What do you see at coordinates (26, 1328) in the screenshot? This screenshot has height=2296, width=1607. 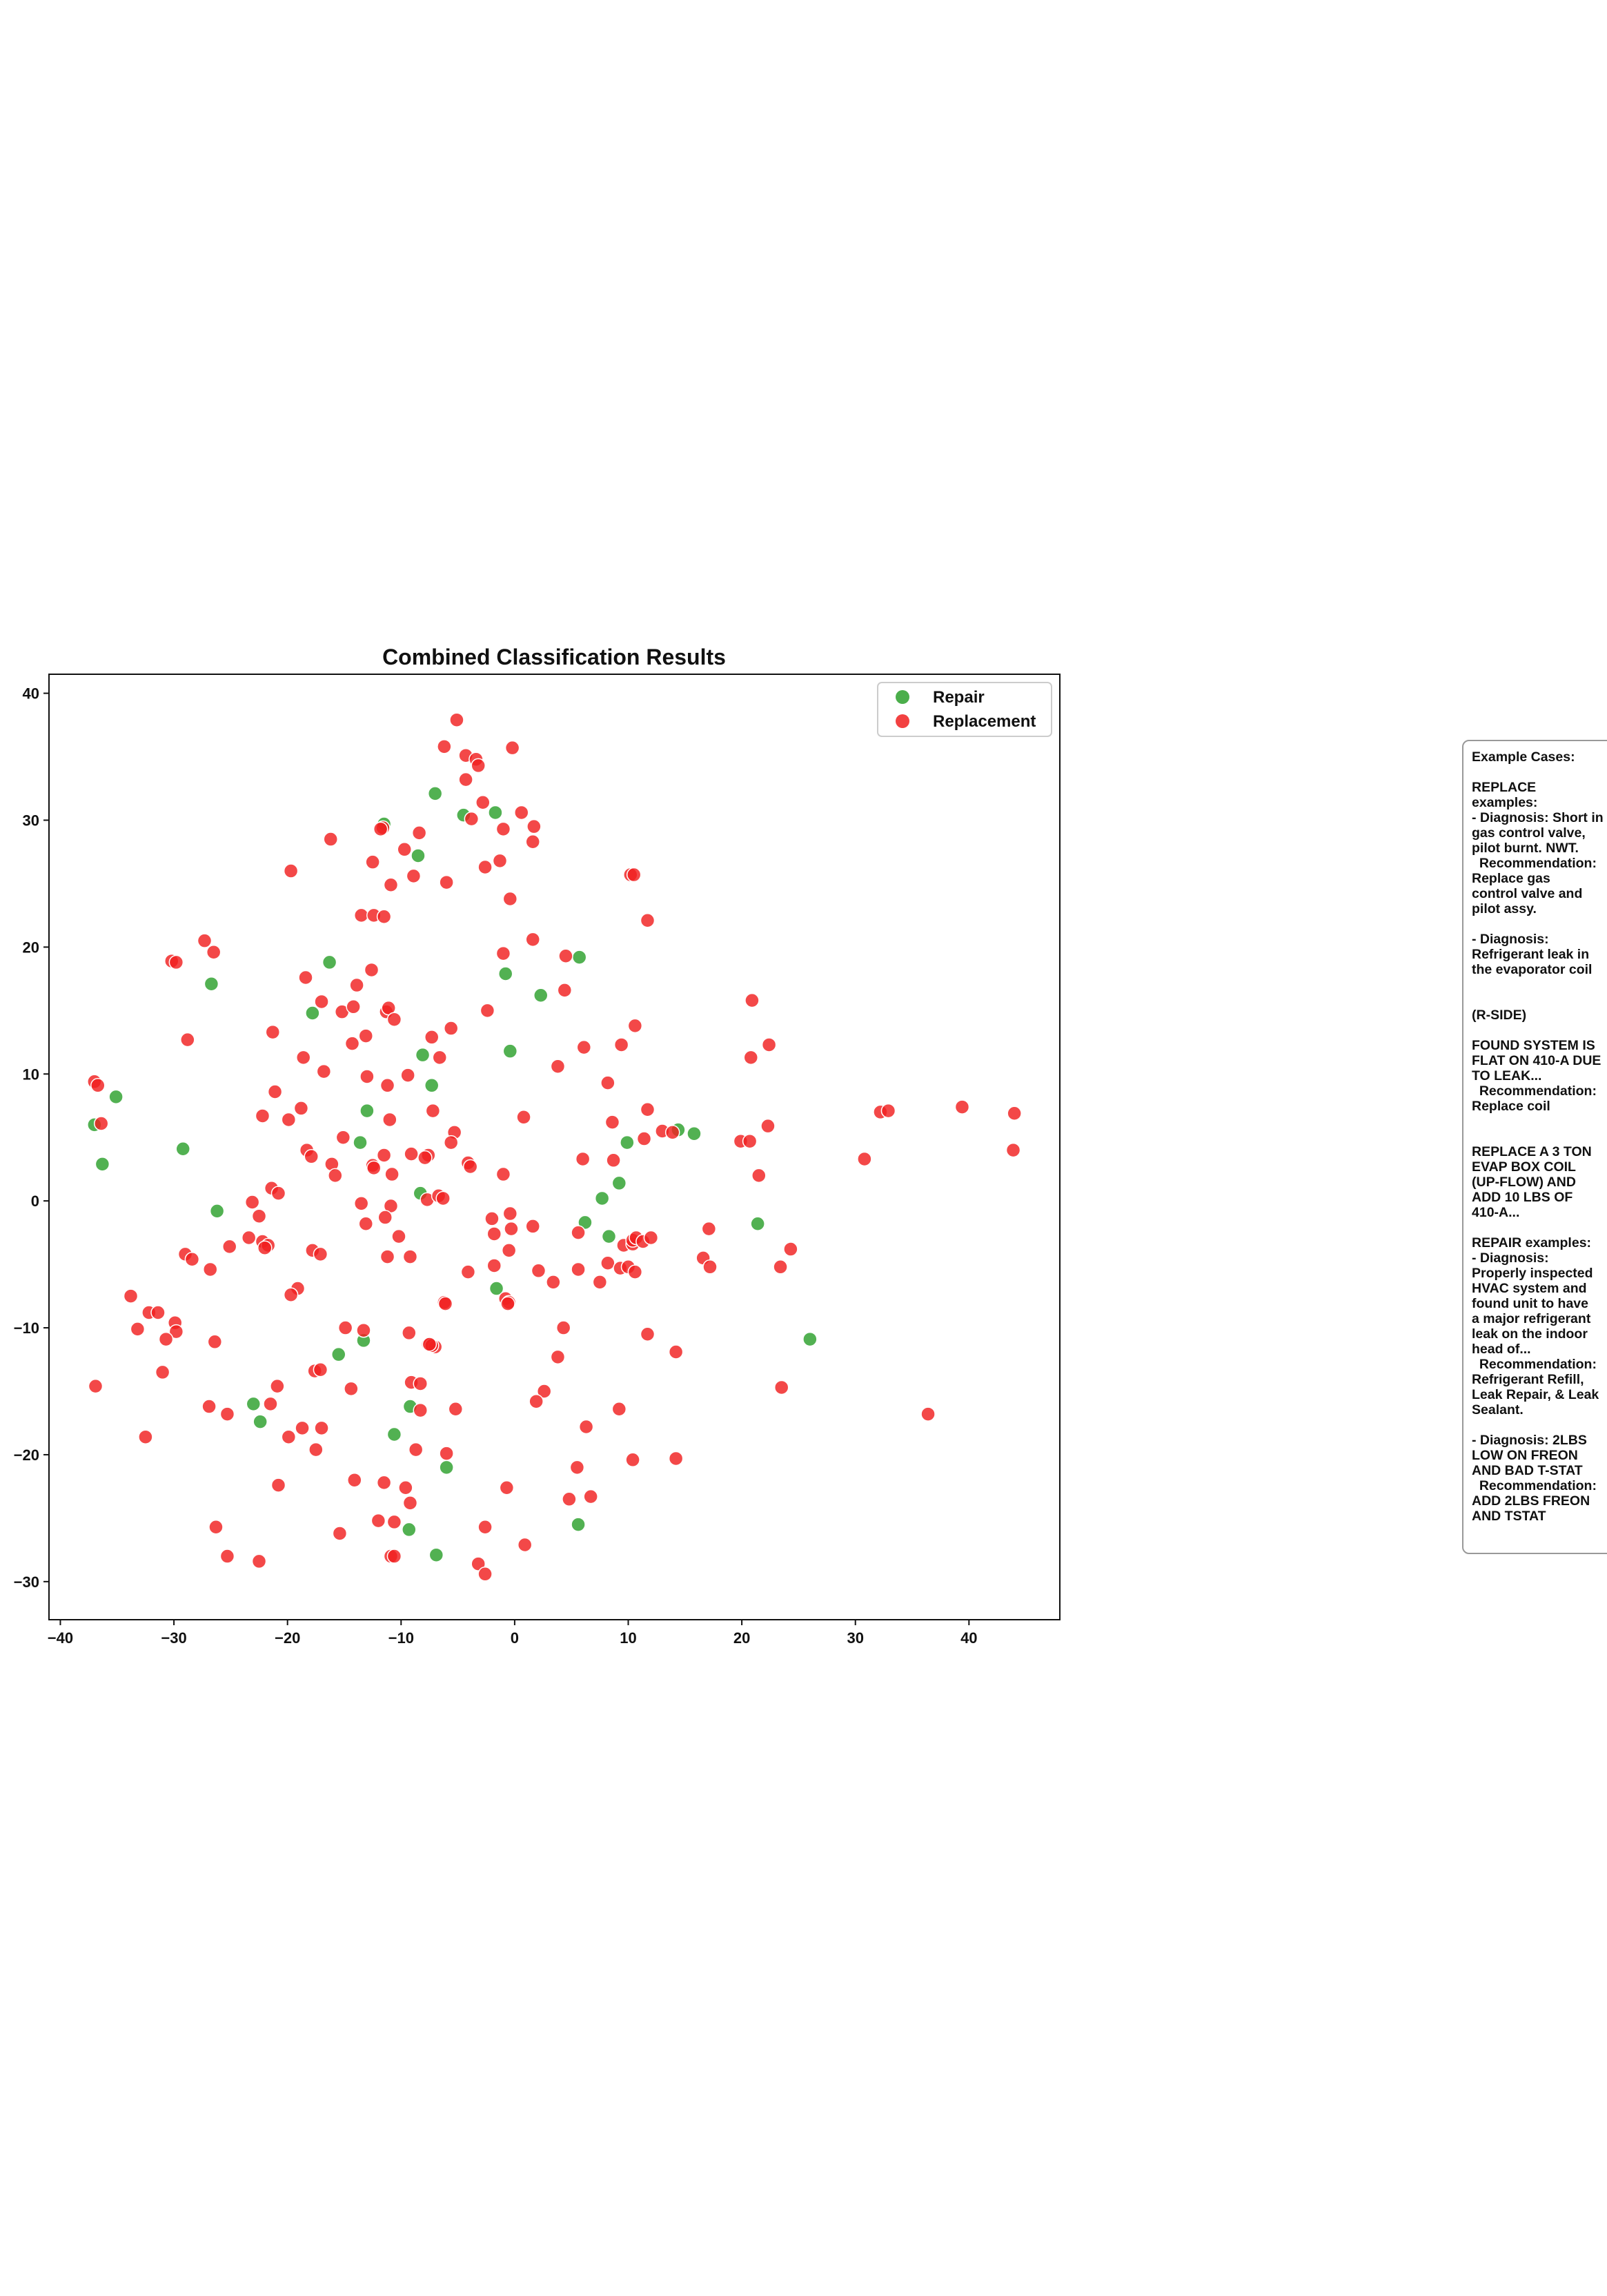 I see `y-tick-label: −10` at bounding box center [26, 1328].